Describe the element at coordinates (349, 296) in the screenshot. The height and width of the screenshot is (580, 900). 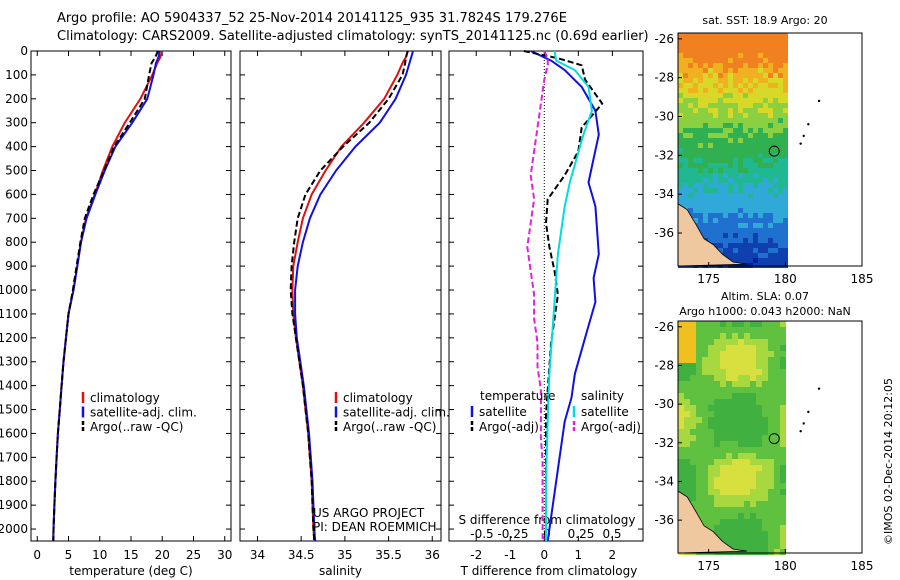
I see `series-line` at that location.